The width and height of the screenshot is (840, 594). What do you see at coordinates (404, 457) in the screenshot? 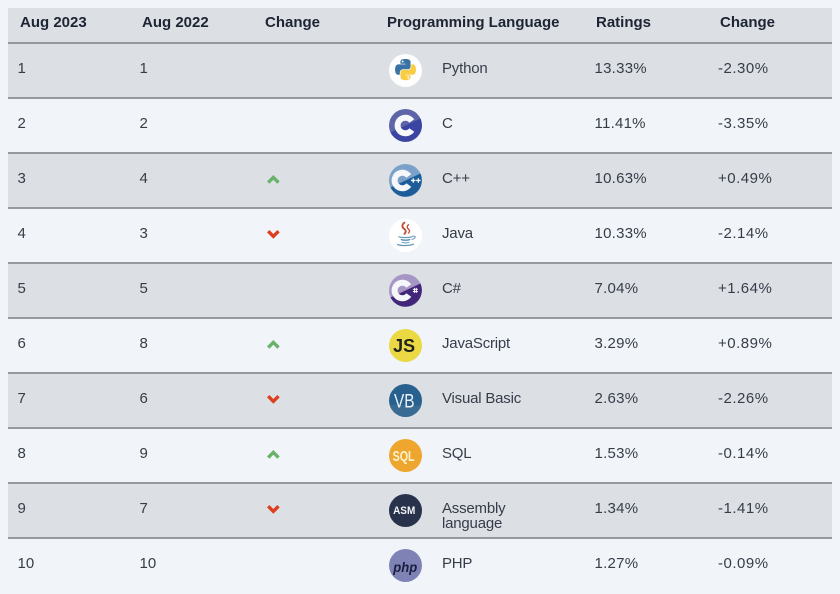
I see `svg-text: SQL` at bounding box center [404, 457].